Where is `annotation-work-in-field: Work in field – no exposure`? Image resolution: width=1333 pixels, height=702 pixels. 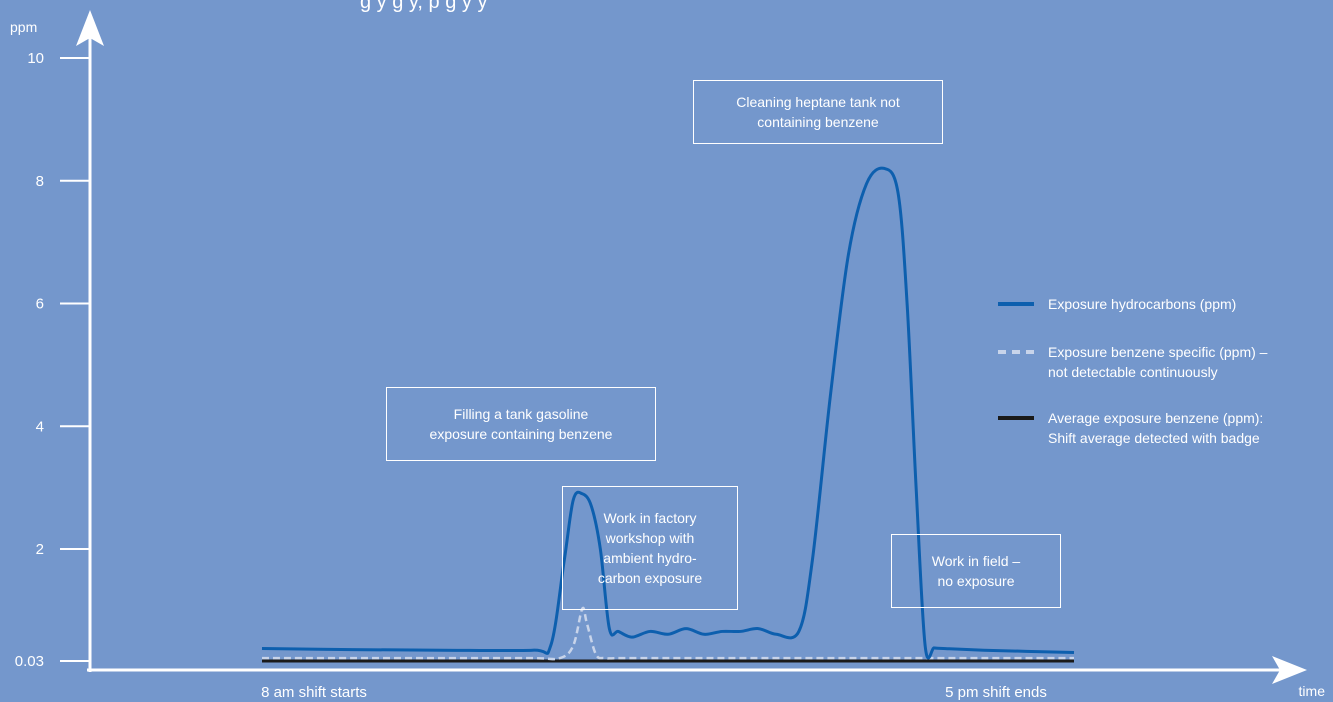
annotation-work-in-field: Work in field – no exposure is located at coordinates (976, 571).